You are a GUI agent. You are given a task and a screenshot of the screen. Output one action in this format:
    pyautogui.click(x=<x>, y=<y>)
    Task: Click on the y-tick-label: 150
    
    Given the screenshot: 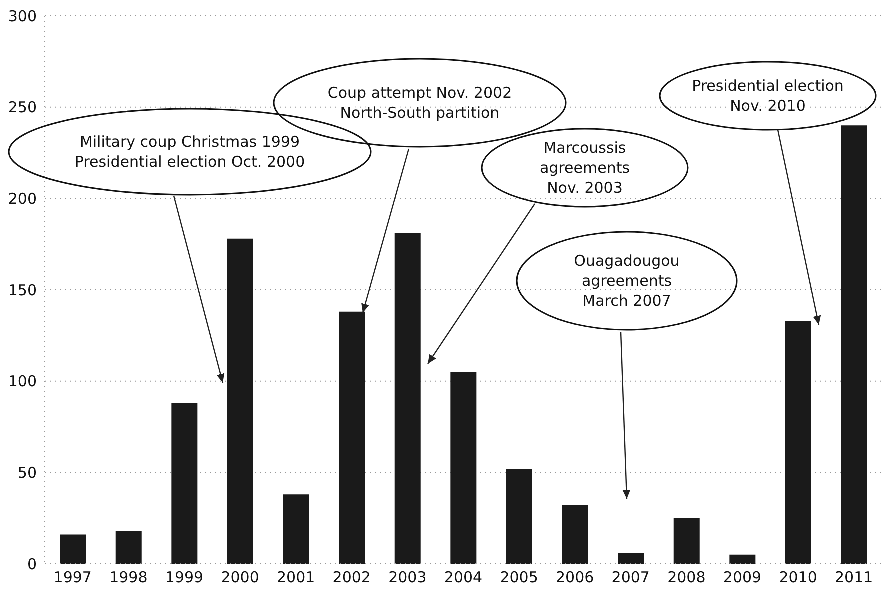 What is the action you would take?
    pyautogui.click(x=22, y=290)
    